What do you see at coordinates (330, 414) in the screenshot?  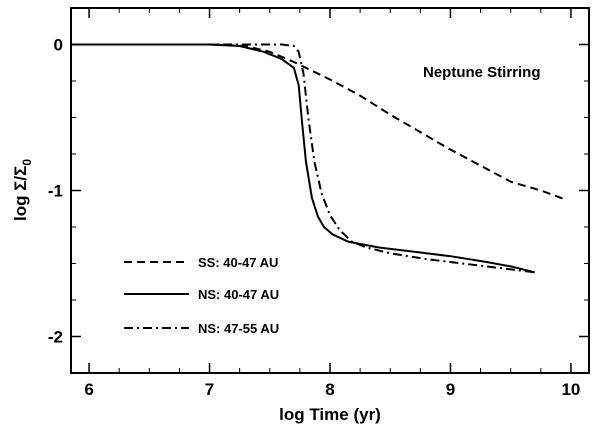 I see `x-axis-label: log Time (yr)` at bounding box center [330, 414].